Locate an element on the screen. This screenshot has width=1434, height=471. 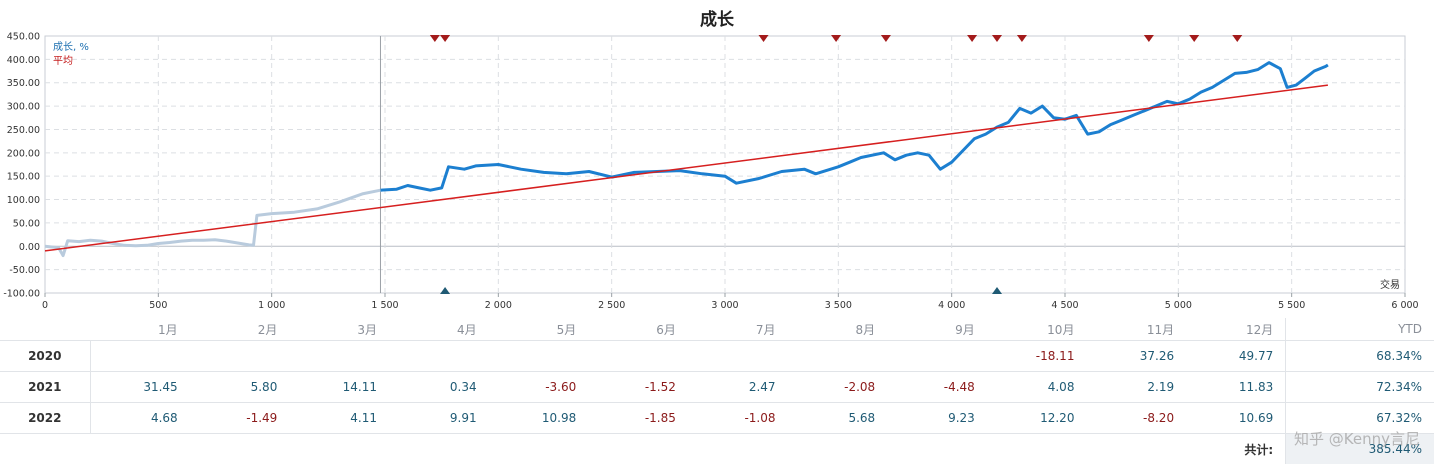
month-value: 2.47 is located at coordinates (737, 387).